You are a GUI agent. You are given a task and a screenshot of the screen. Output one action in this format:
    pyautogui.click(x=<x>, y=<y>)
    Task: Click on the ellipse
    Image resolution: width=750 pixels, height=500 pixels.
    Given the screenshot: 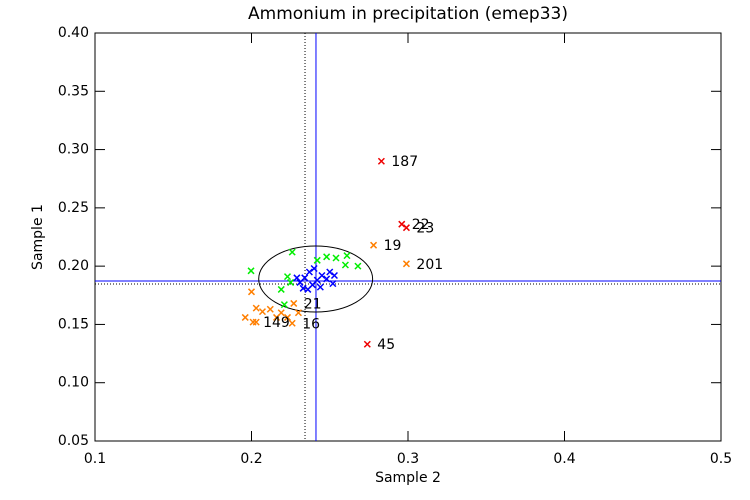 What is the action you would take?
    pyautogui.click(x=316, y=279)
    